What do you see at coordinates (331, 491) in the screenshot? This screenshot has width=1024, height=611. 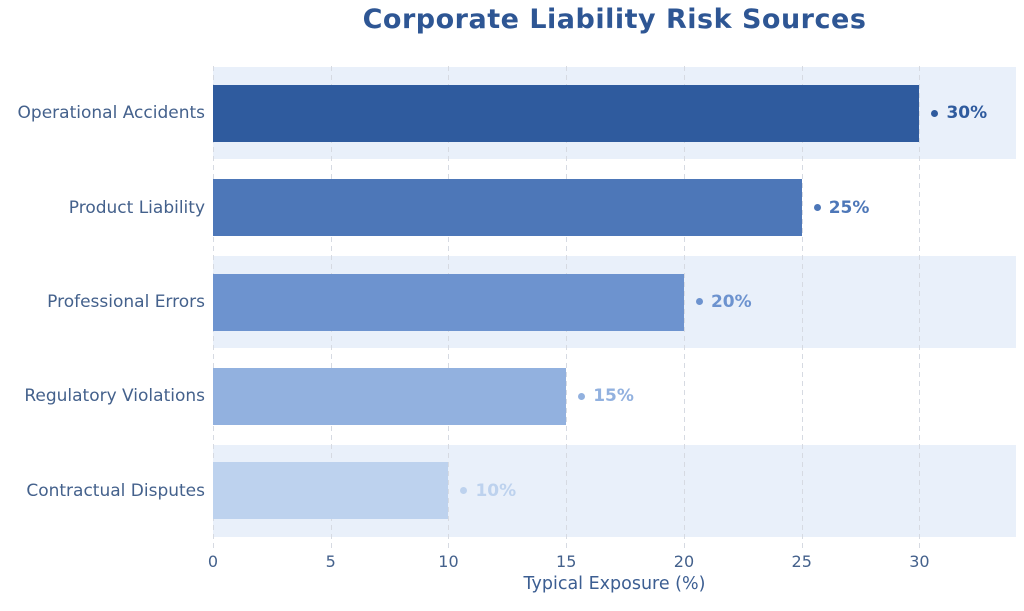 I see `bar-contractual-disputes` at bounding box center [331, 491].